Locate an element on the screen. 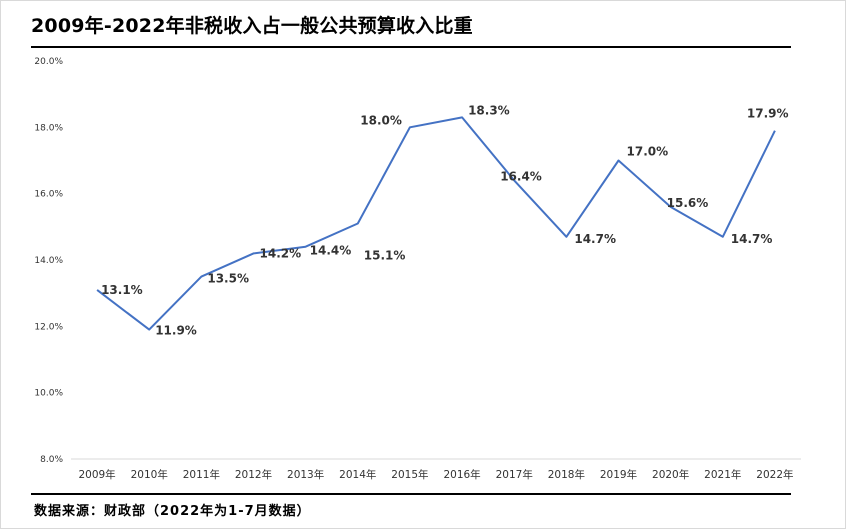 The image size is (846, 529). x-tick-label: 2022年 is located at coordinates (774, 474).